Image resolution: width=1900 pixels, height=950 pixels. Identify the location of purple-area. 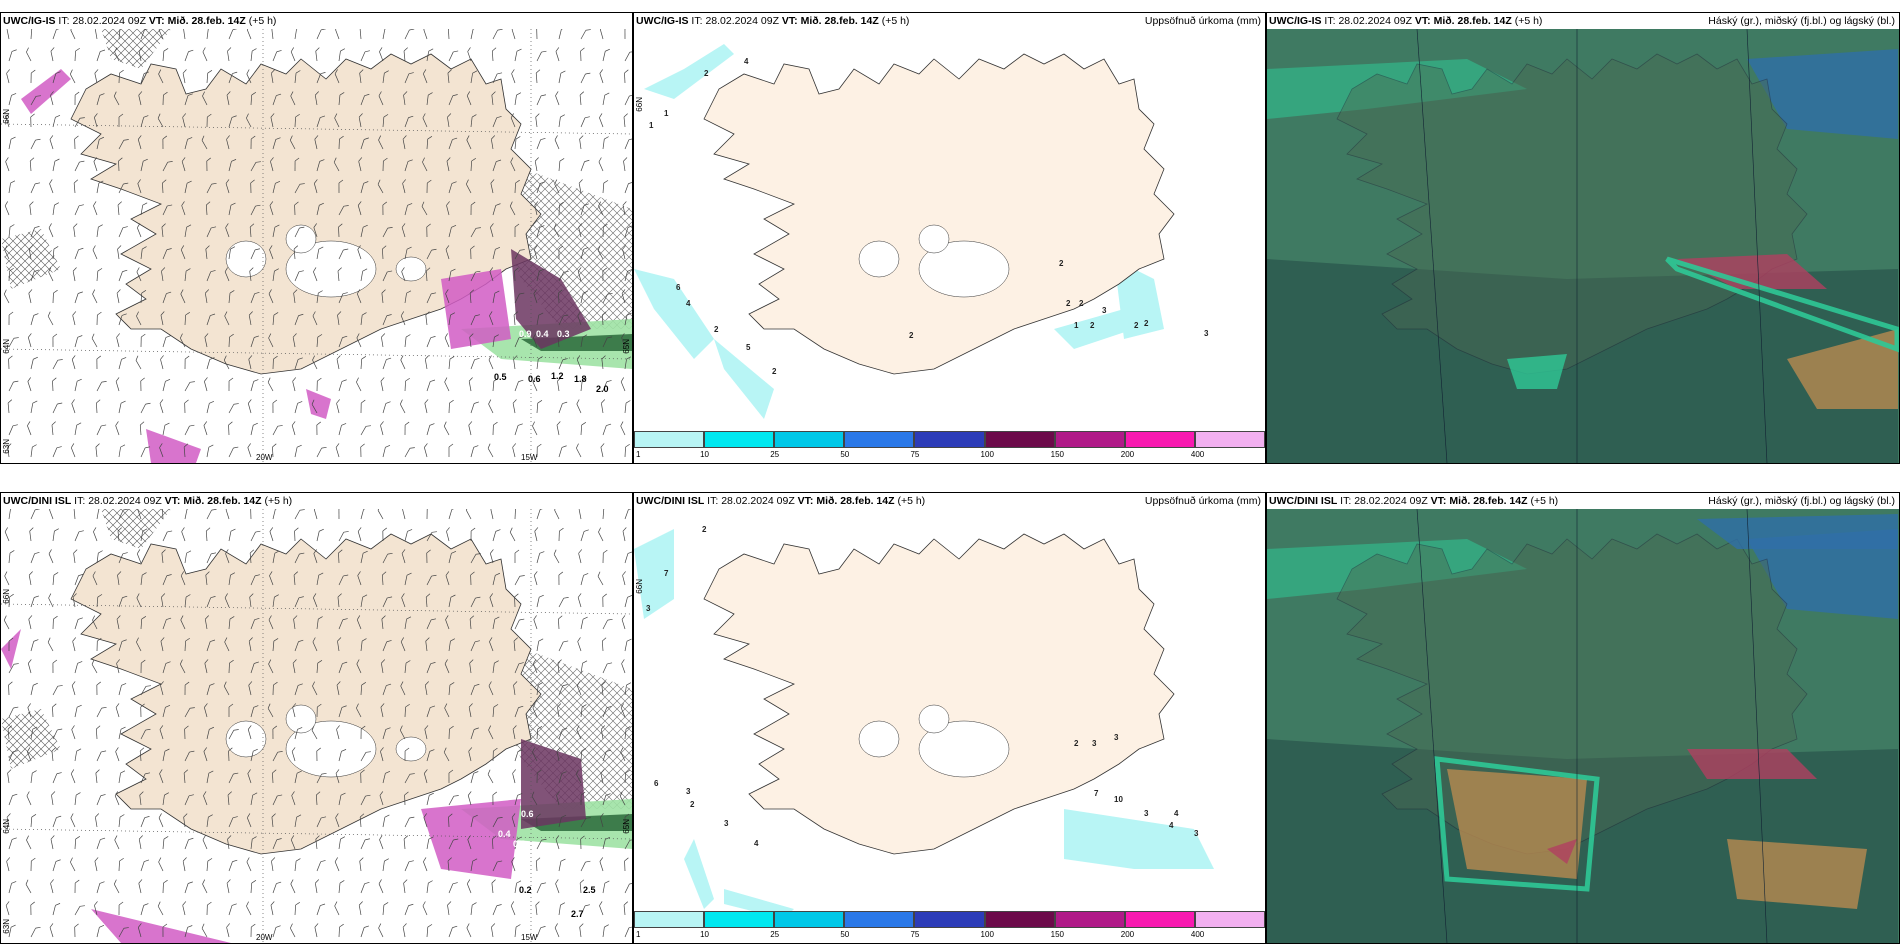
(173, 446).